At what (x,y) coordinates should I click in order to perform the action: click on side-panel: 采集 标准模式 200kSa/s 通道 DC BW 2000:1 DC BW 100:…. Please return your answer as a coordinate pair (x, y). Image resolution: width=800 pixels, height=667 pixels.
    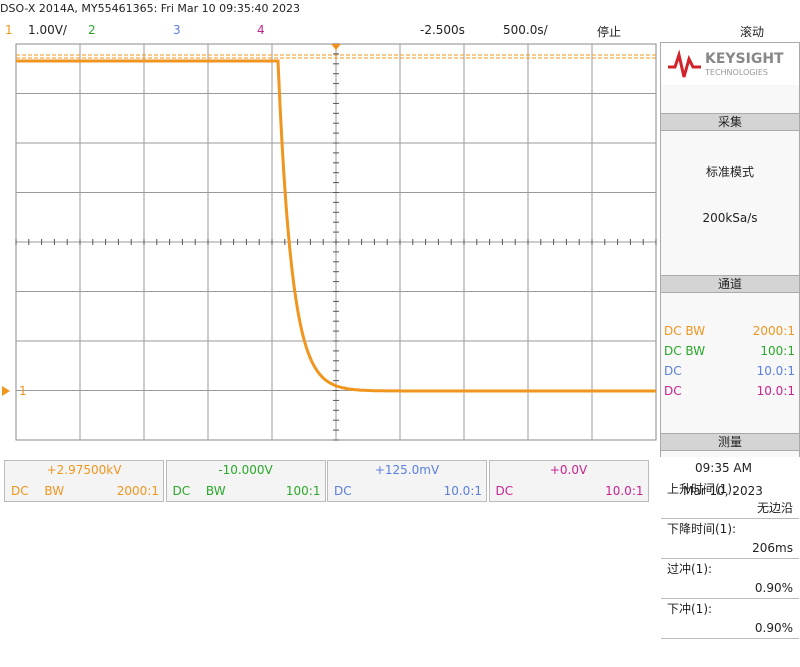
    Looking at the image, I should click on (730, 362).